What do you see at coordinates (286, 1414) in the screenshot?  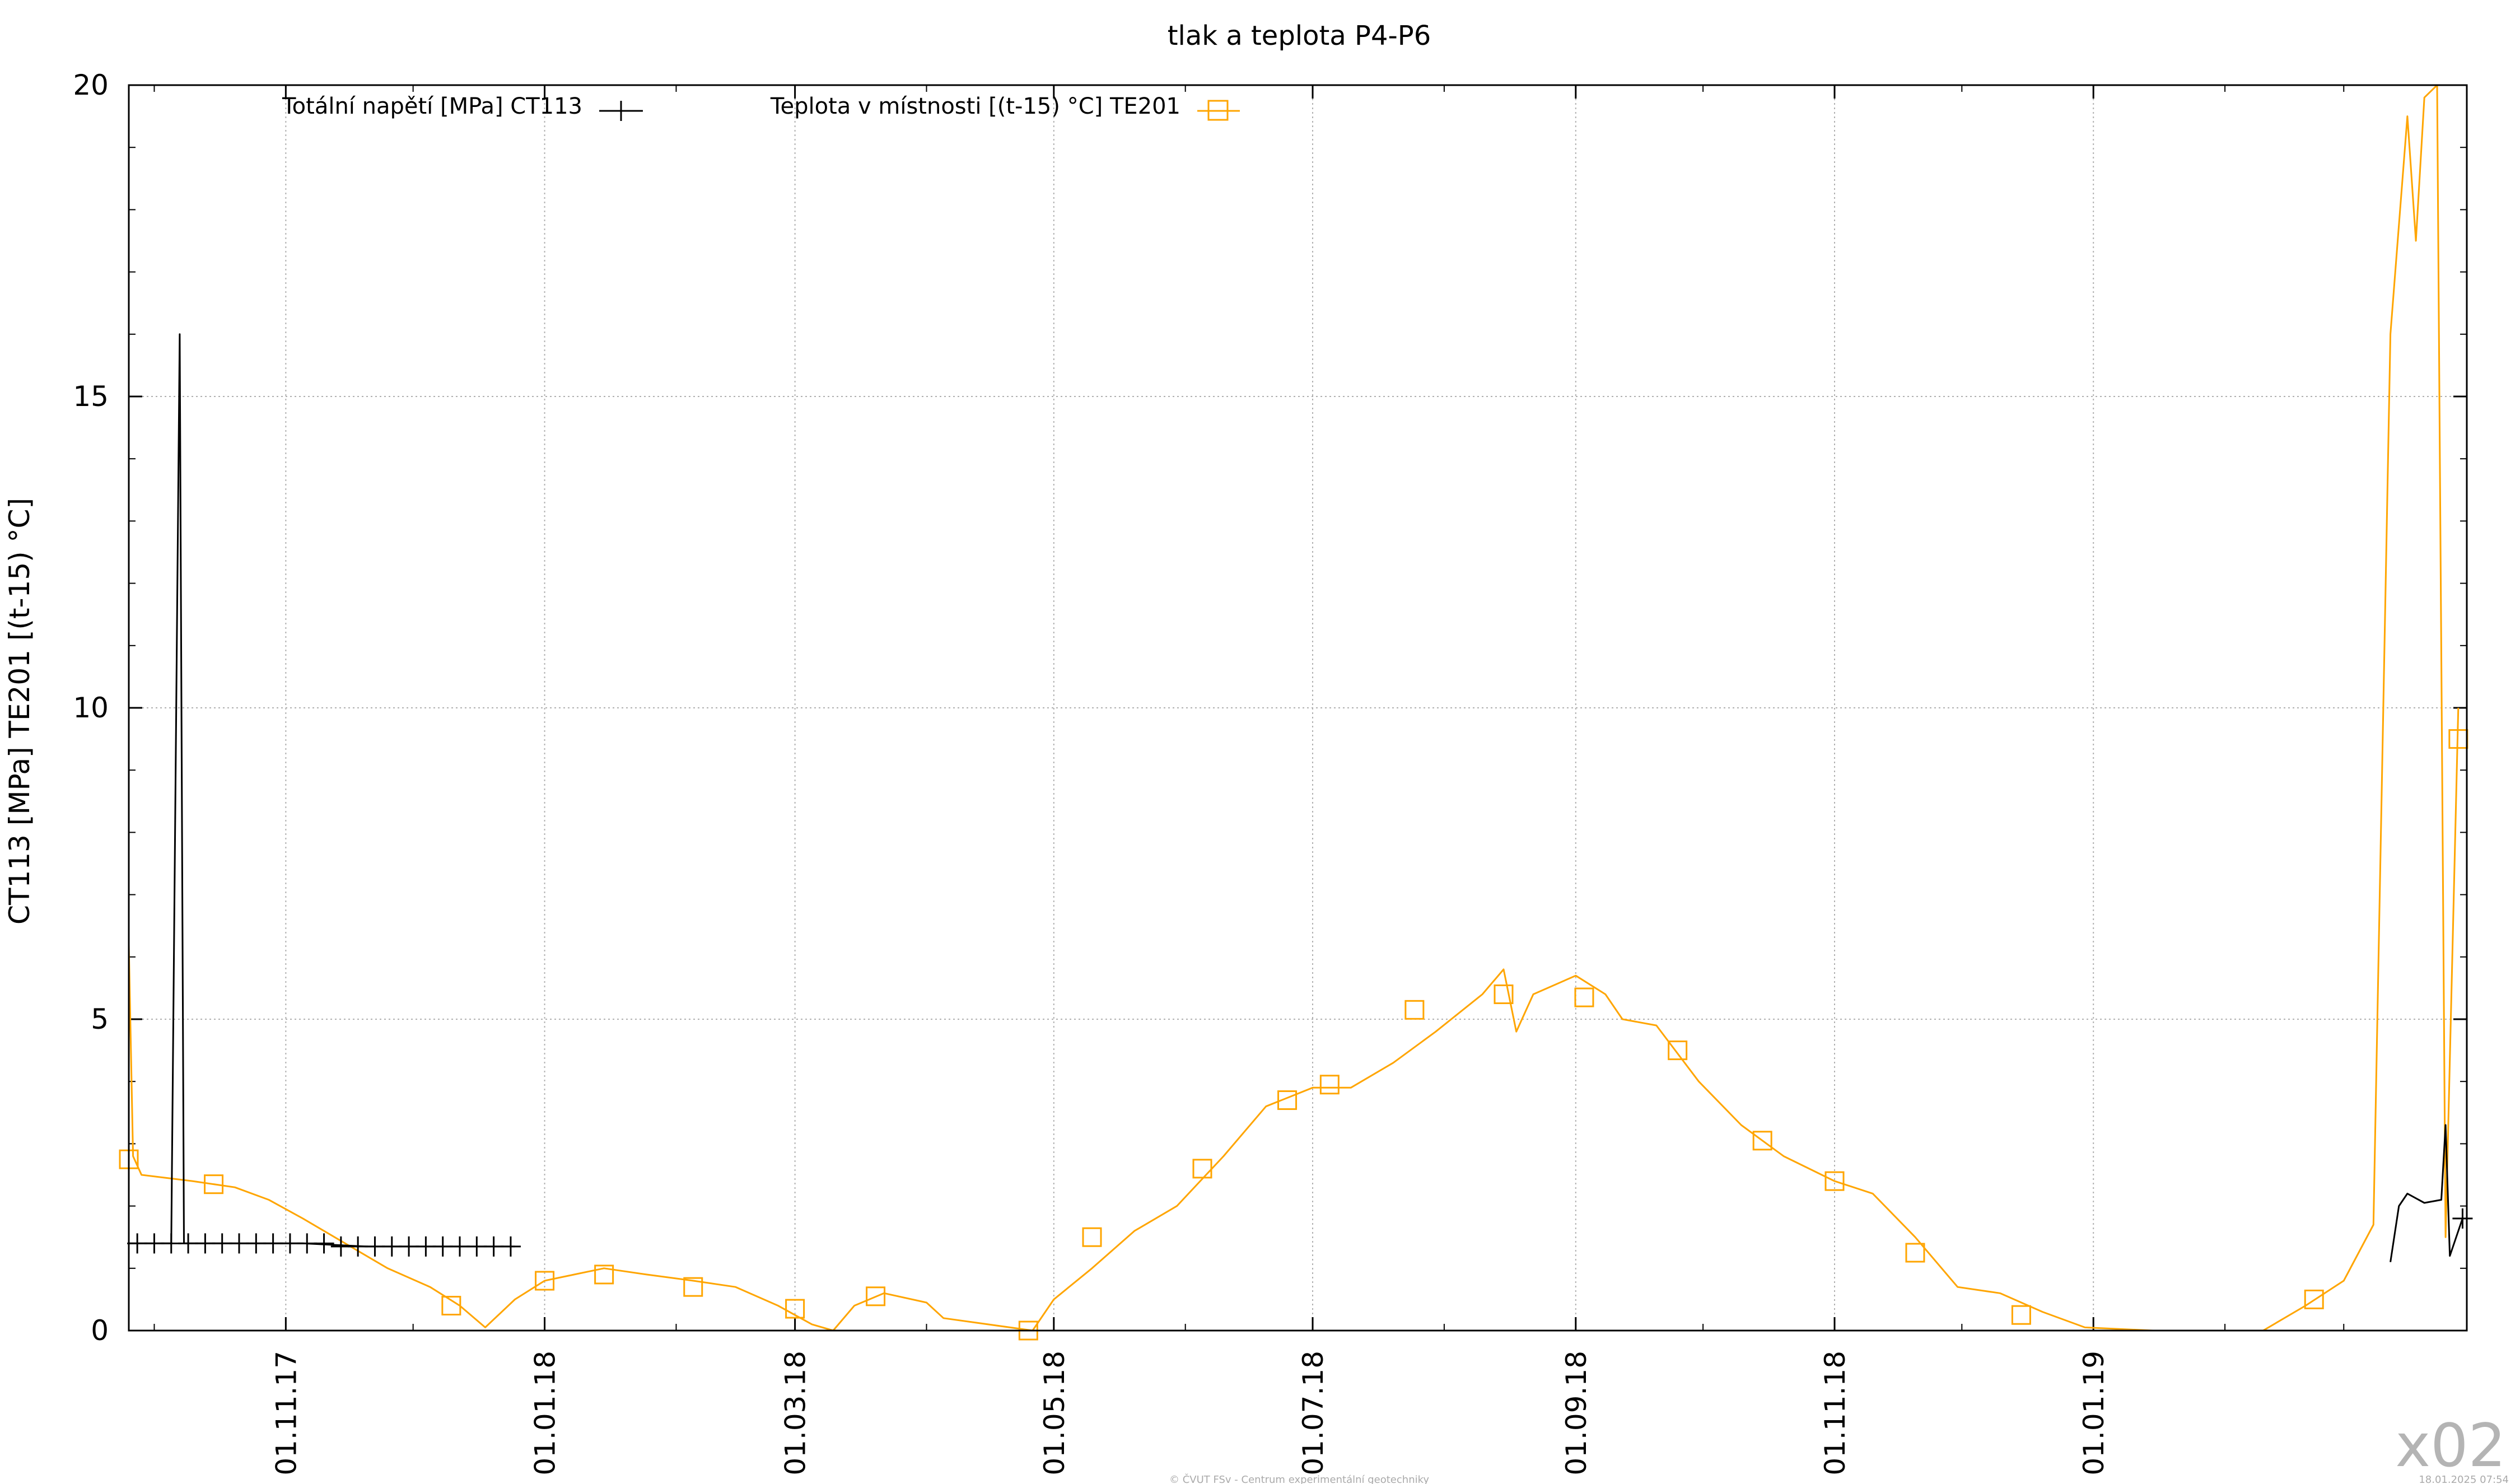 I see `x-tick-label: 01.11.17` at bounding box center [286, 1414].